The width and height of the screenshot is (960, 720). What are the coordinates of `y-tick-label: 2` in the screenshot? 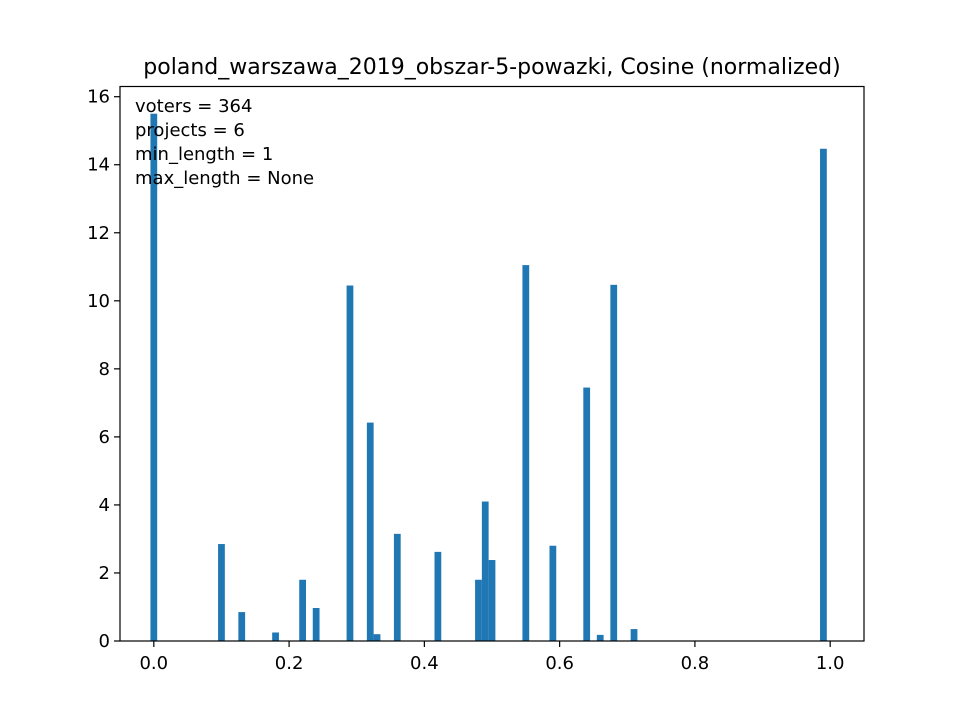 It's located at (104, 573).